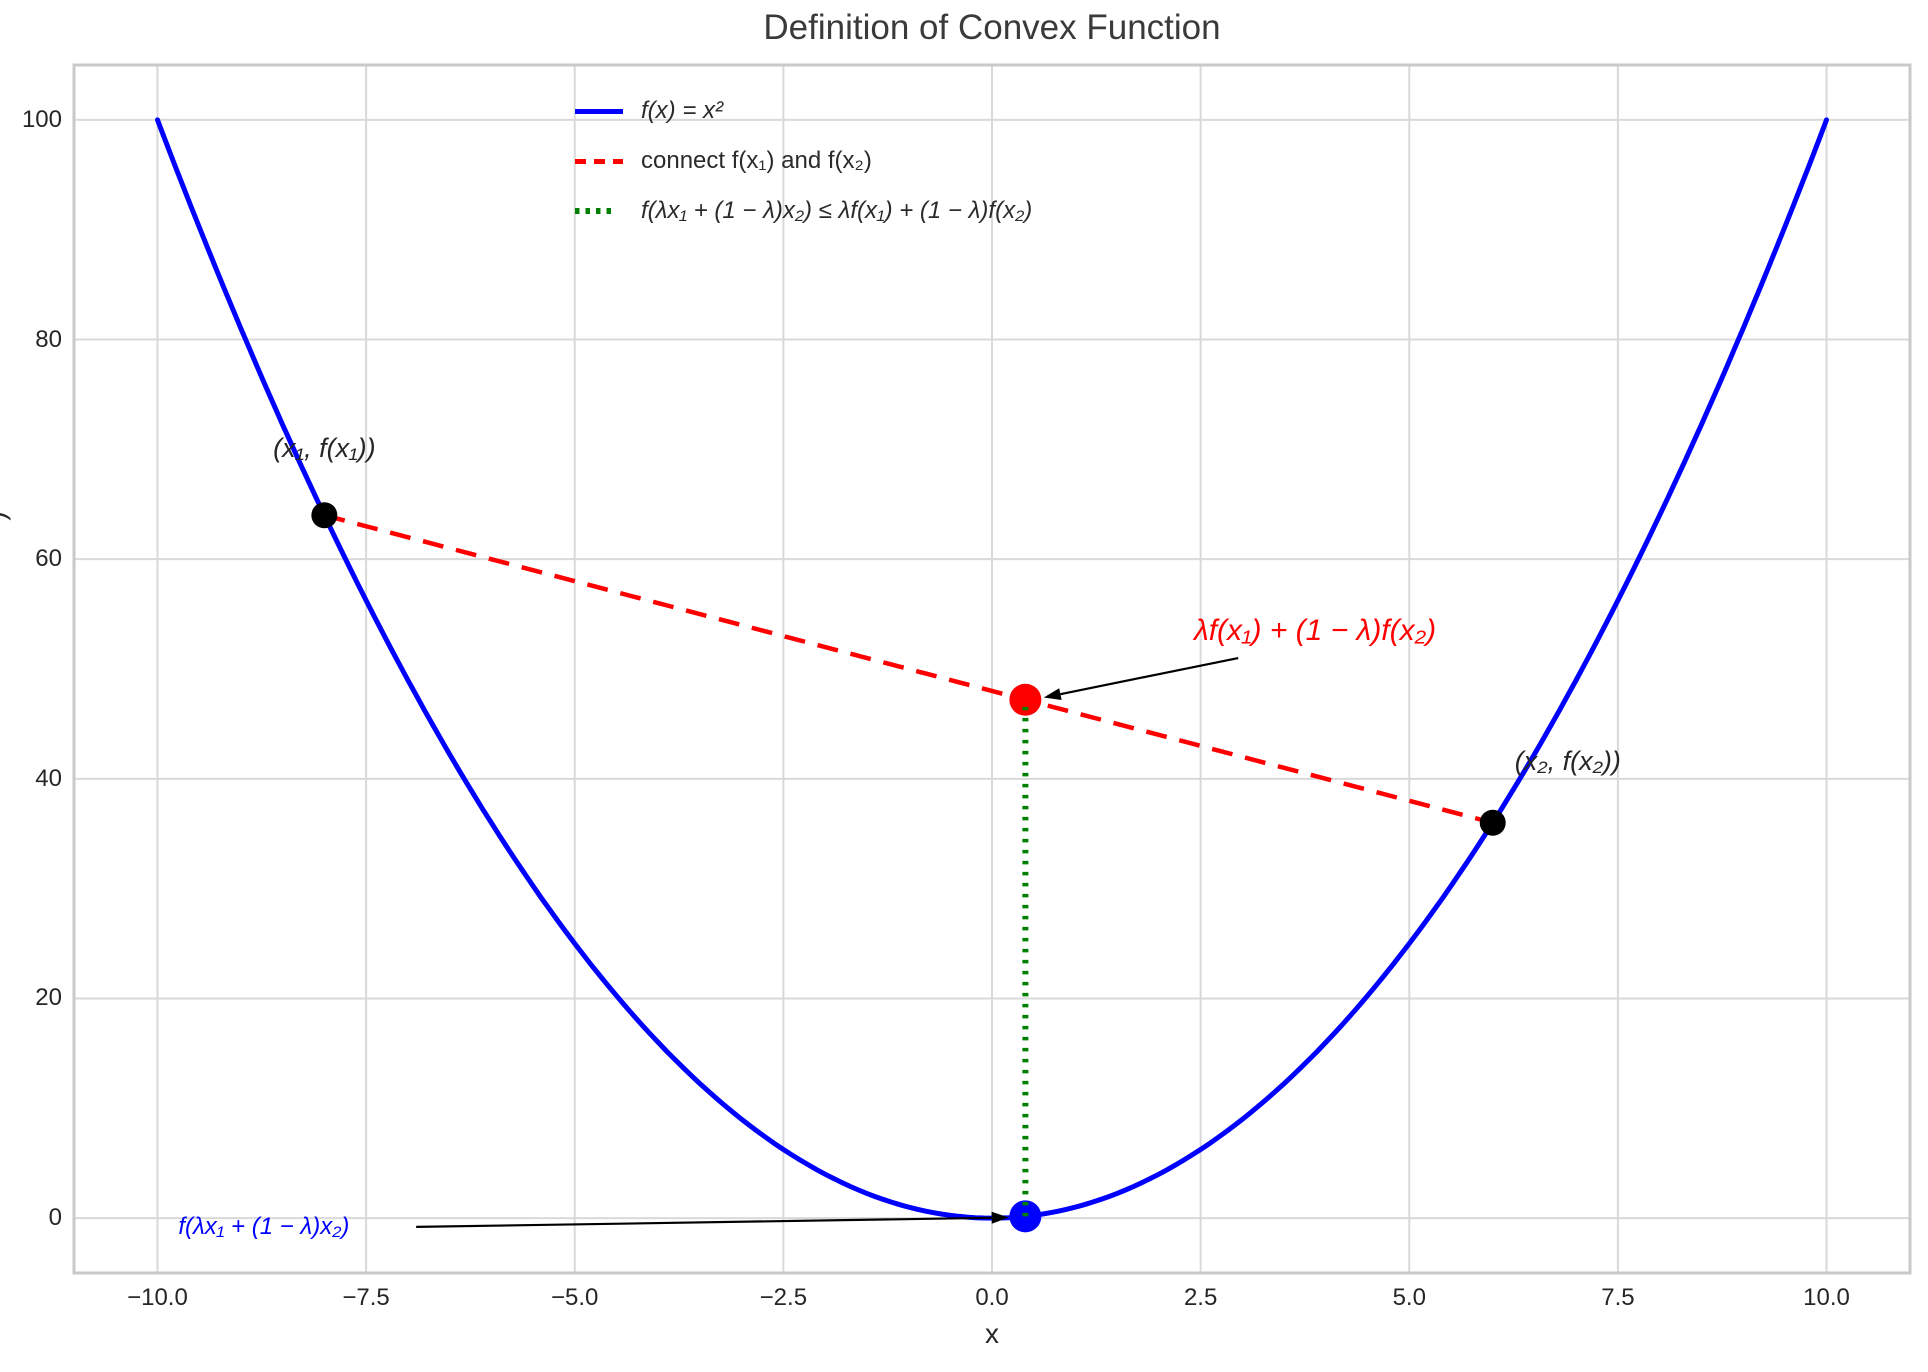 Image resolution: width=1928 pixels, height=1372 pixels. I want to click on x-tick-label: −10.0, so click(157, 1297).